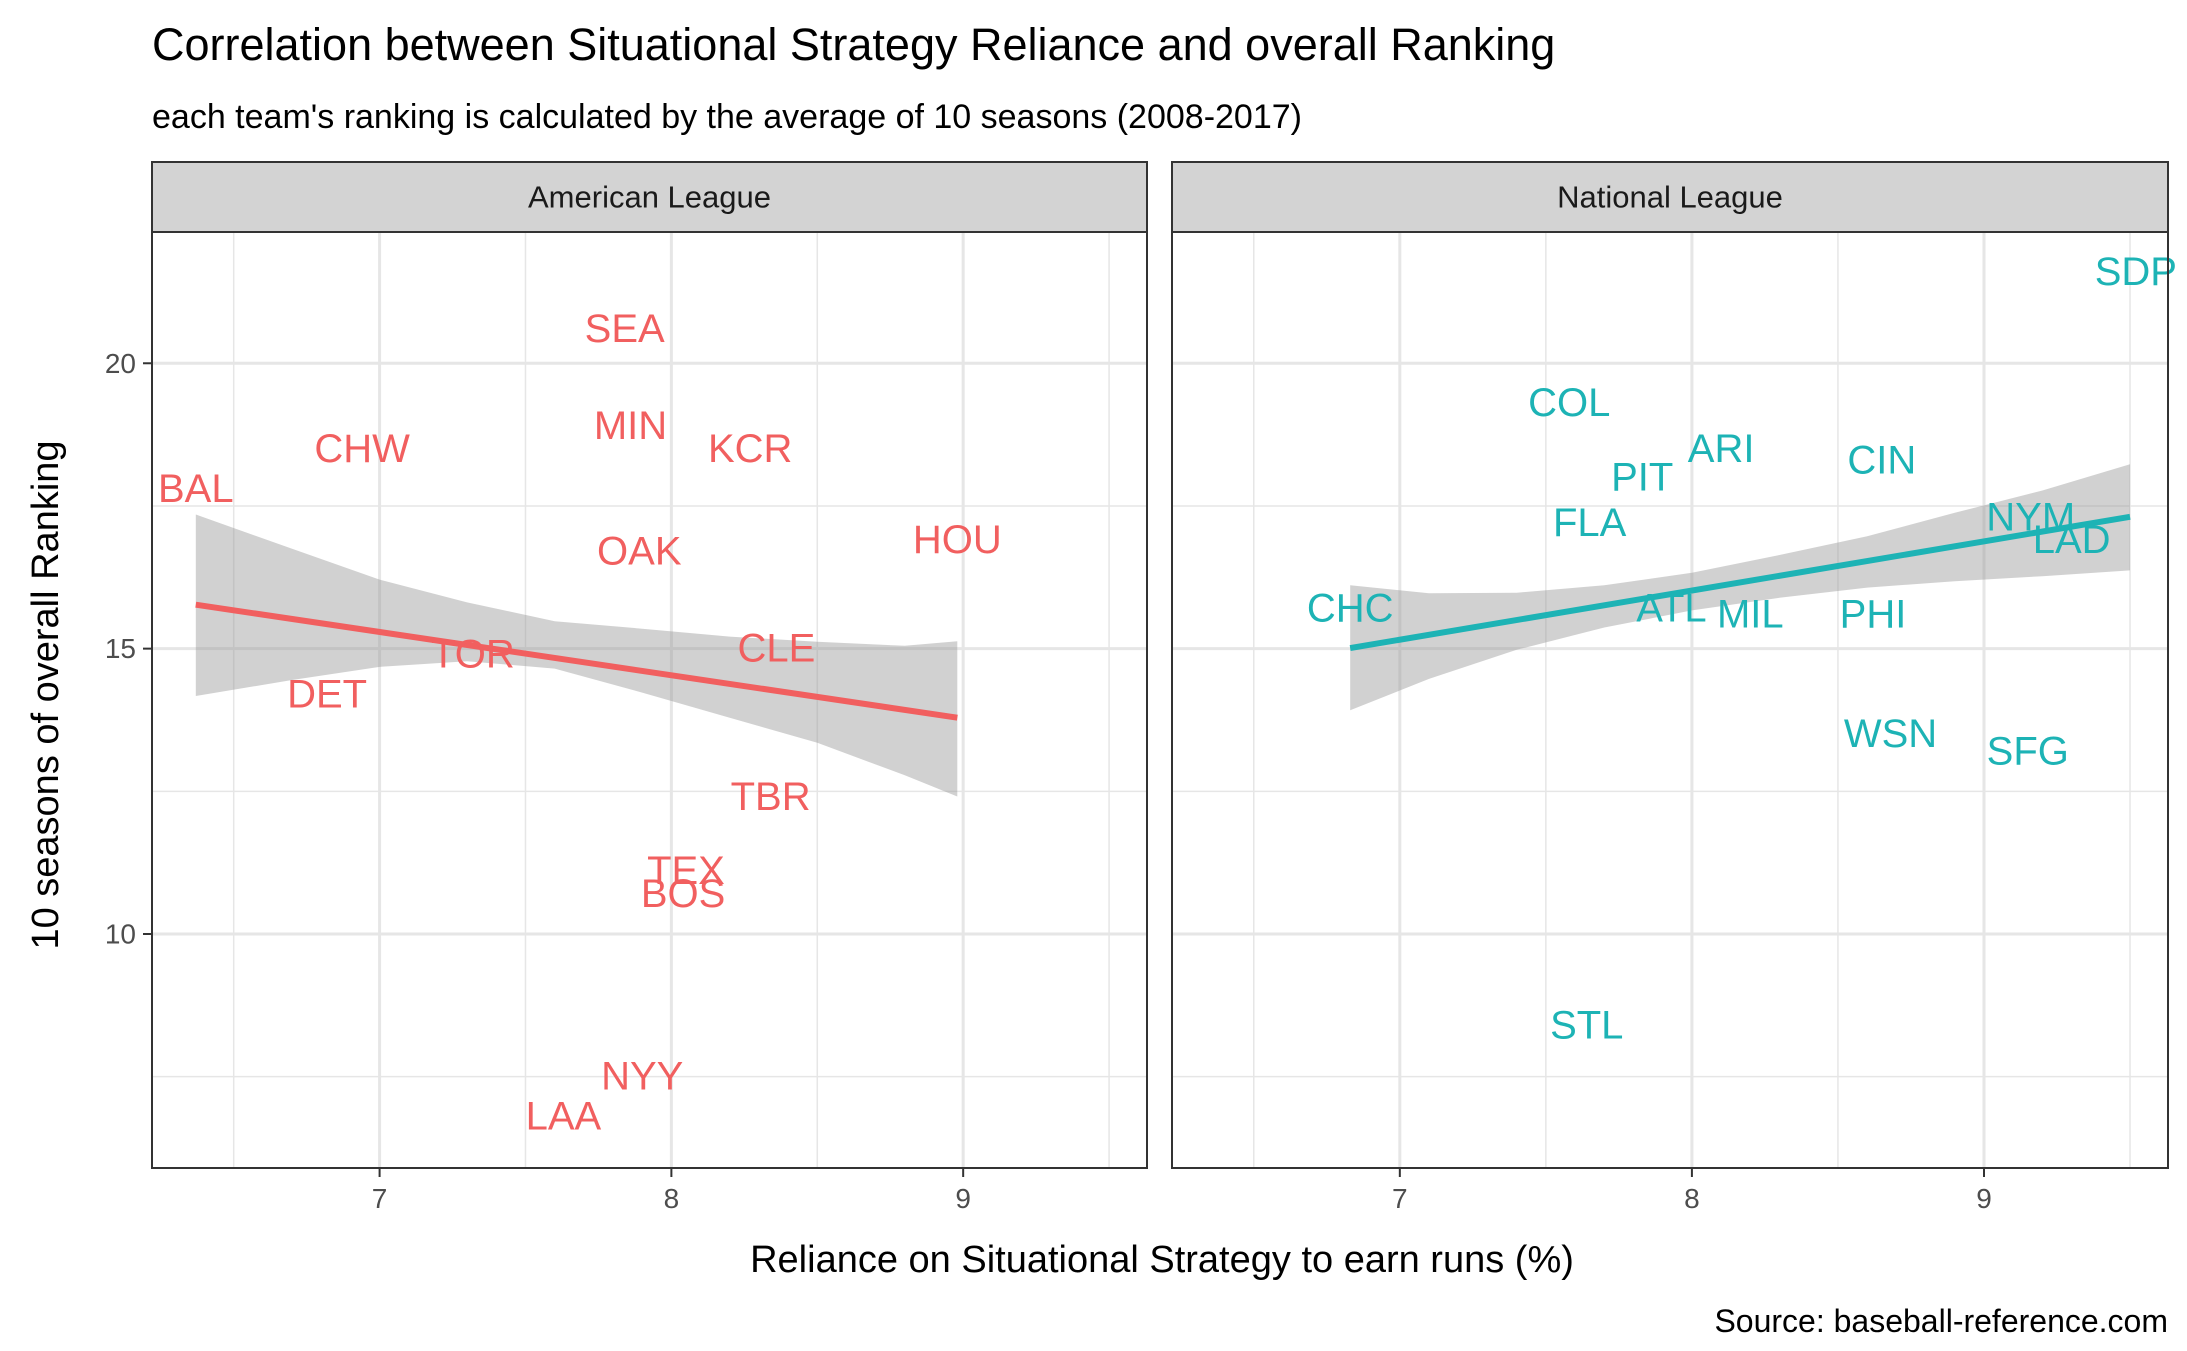 This screenshot has width=2187, height=1351. What do you see at coordinates (1350, 609) in the screenshot?
I see `point-label-chc: CHC` at bounding box center [1350, 609].